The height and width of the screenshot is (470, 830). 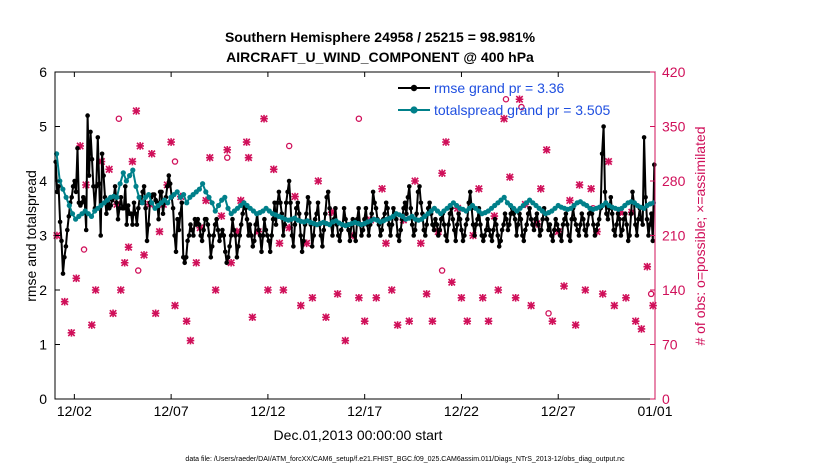 What do you see at coordinates (69, 205) in the screenshot?
I see `data-point-spread` at bounding box center [69, 205].